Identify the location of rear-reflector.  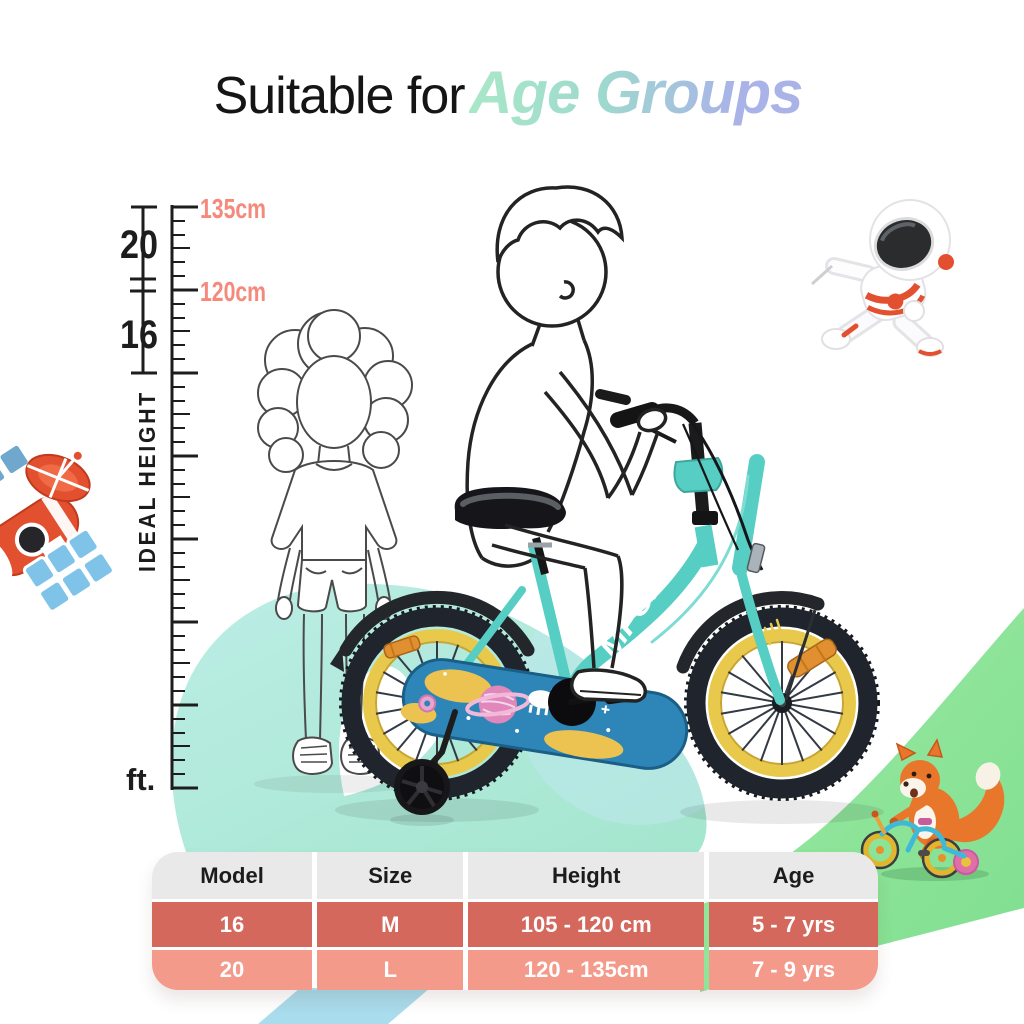
(402, 647).